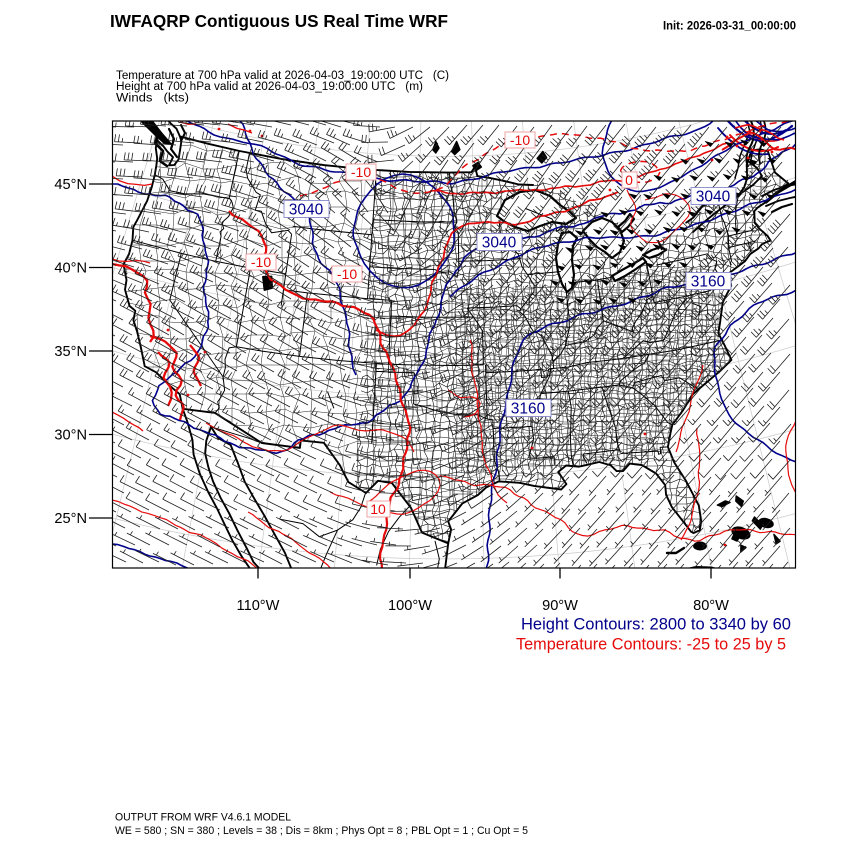 The image size is (850, 850). I want to click on svg-text:Height Contours: 2800 to 3340: Height Contours: 2800 to 3340 by 60, so click(656, 624).